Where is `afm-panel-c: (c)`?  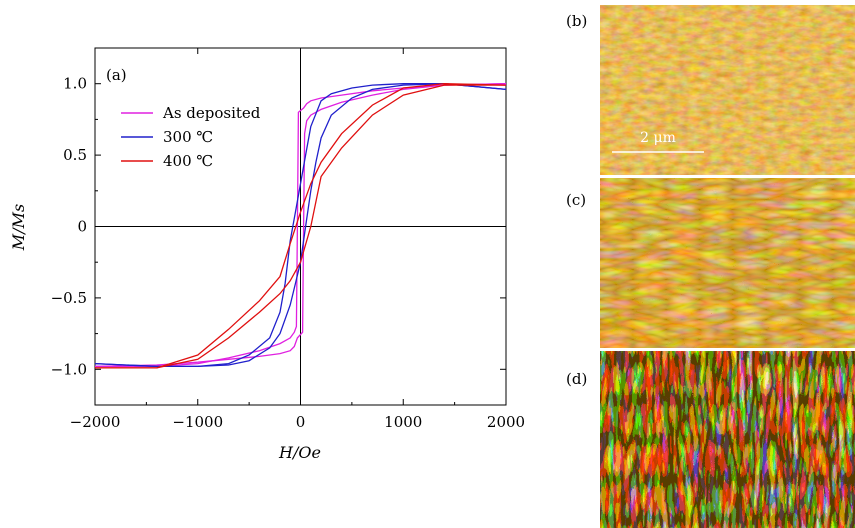
afm-panel-c: (c) is located at coordinates (710, 263).